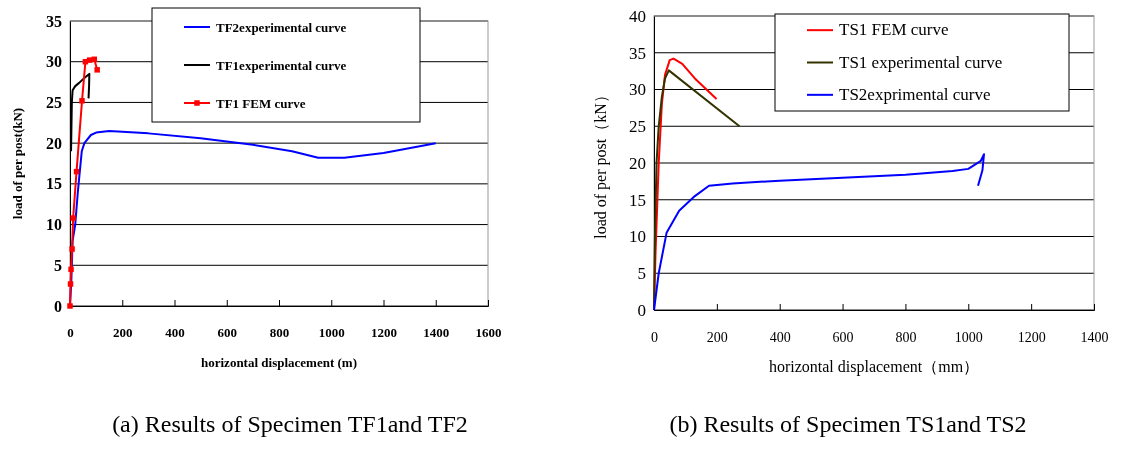  I want to click on text: (b) Results of Specimen TS1and TS2, so click(848, 424).